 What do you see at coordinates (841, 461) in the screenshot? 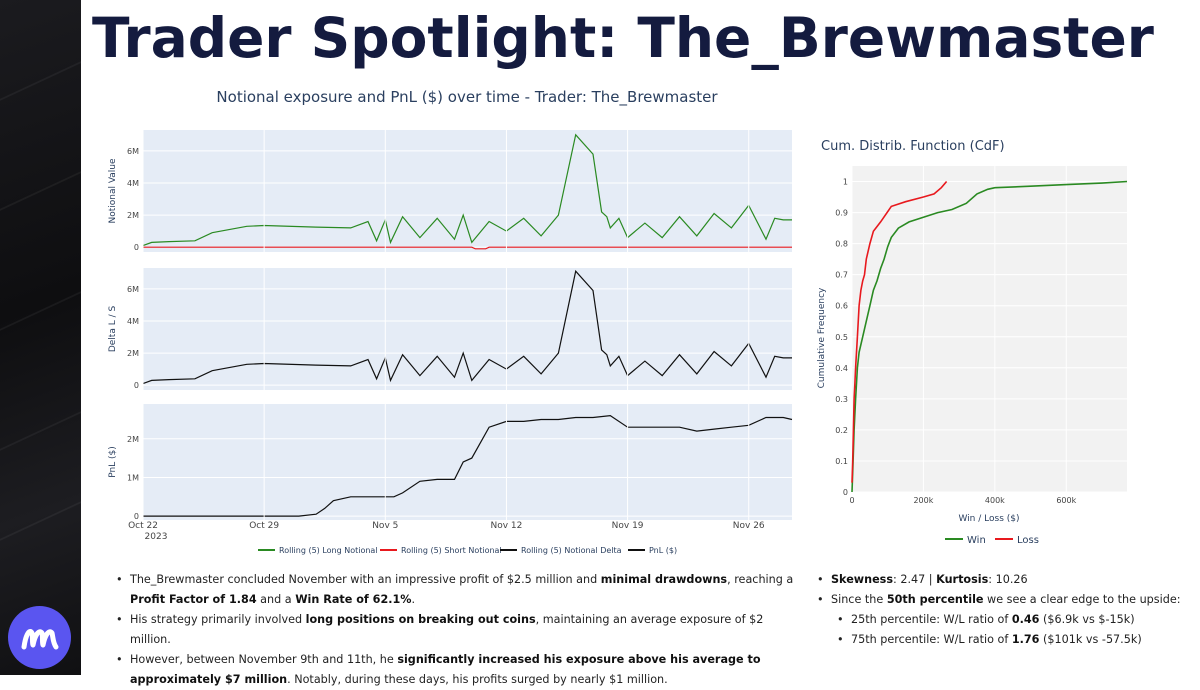
I see `cdf-y-tick-label: 0.1` at bounding box center [841, 461].